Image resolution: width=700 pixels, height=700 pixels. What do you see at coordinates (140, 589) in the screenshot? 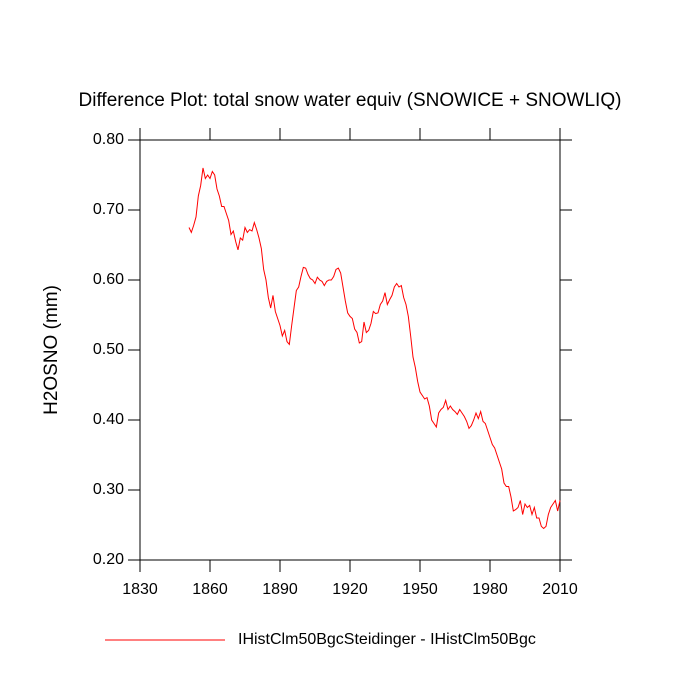
I see `x-tick-label: 1830` at bounding box center [140, 589].